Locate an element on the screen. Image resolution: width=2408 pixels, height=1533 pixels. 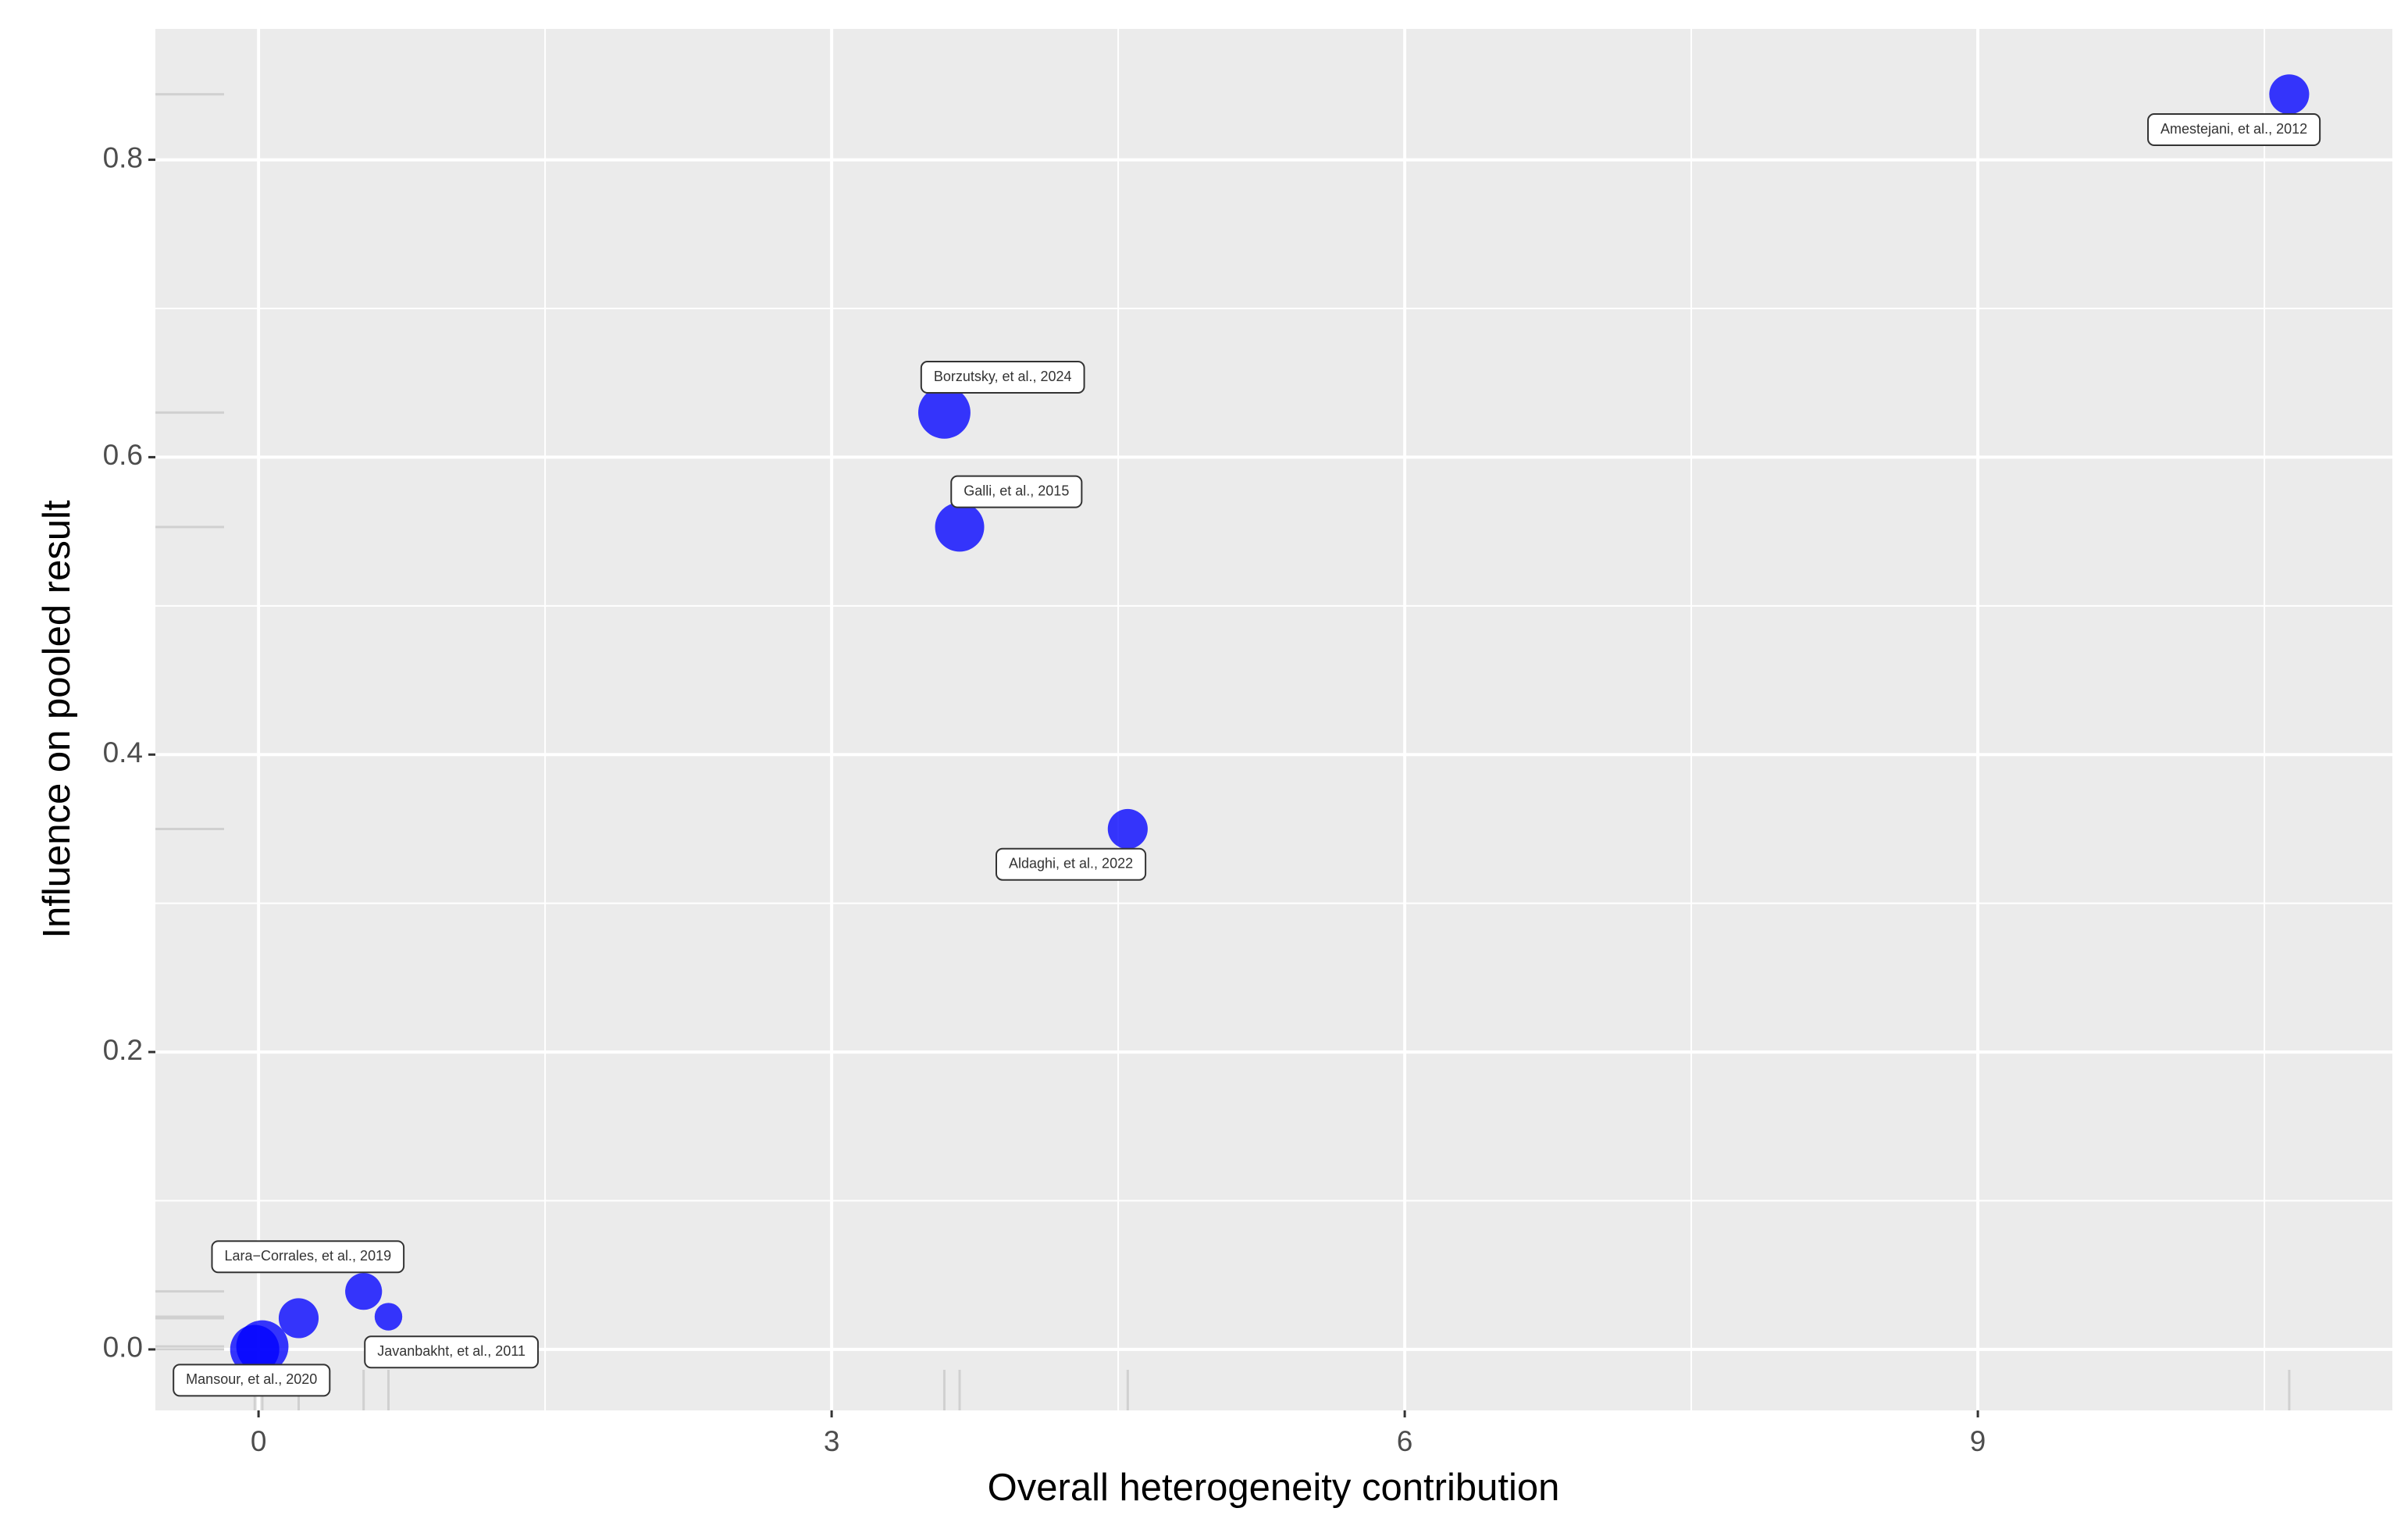
y-axis-title: Influence on pooled result is located at coordinates (57, 719).